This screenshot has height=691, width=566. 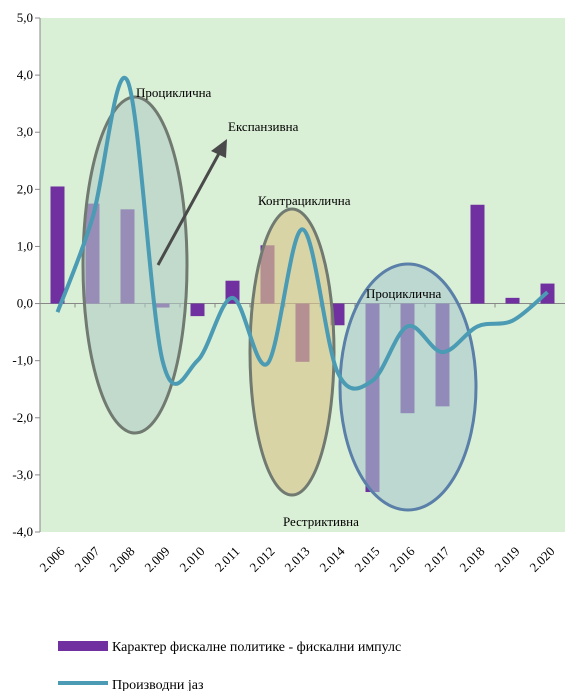 What do you see at coordinates (25, 17) in the screenshot?
I see `y-tick-label: 5,0` at bounding box center [25, 17].